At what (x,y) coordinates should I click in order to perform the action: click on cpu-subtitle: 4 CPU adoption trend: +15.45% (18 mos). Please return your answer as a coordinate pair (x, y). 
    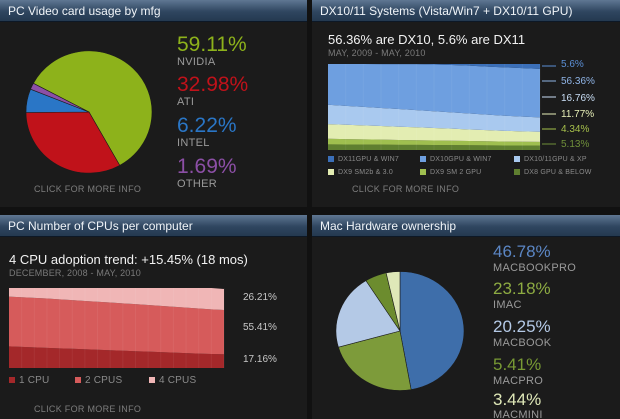
    Looking at the image, I should click on (128, 259).